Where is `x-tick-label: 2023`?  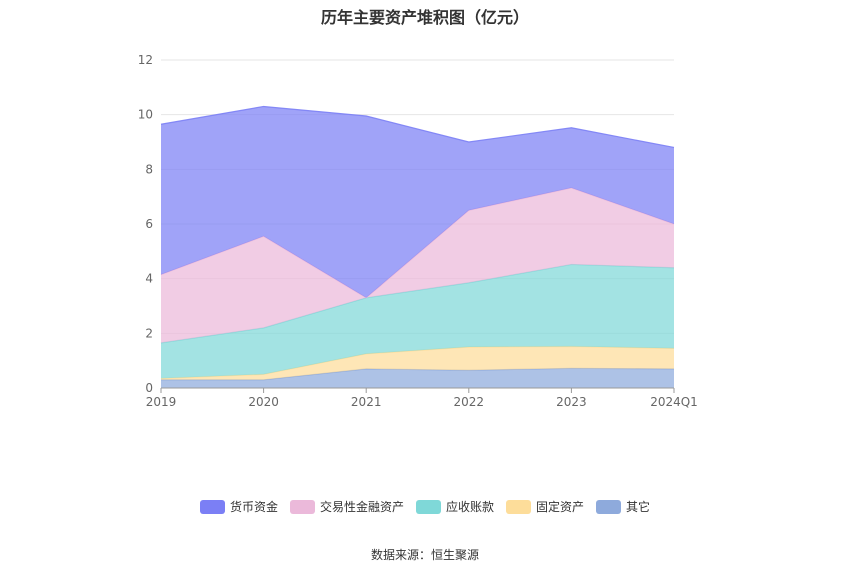
x-tick-label: 2023 is located at coordinates (571, 402).